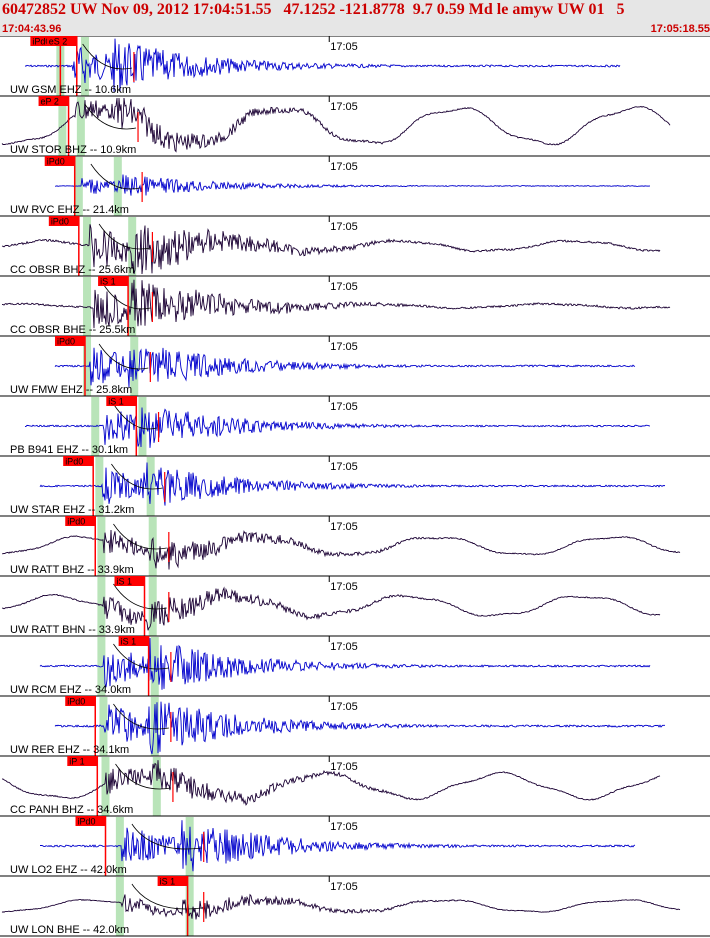 The width and height of the screenshot is (710, 938). I want to click on station-label: UW RVC EHZ -- 21.4km, so click(69, 210).